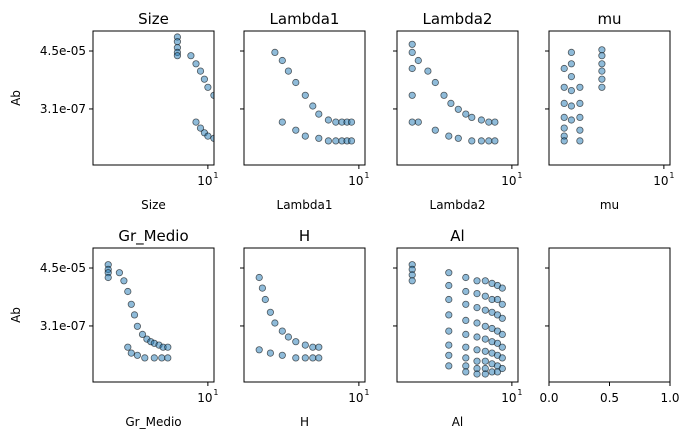  Describe the element at coordinates (153, 19) in the screenshot. I see `subplot-title: Size` at that location.